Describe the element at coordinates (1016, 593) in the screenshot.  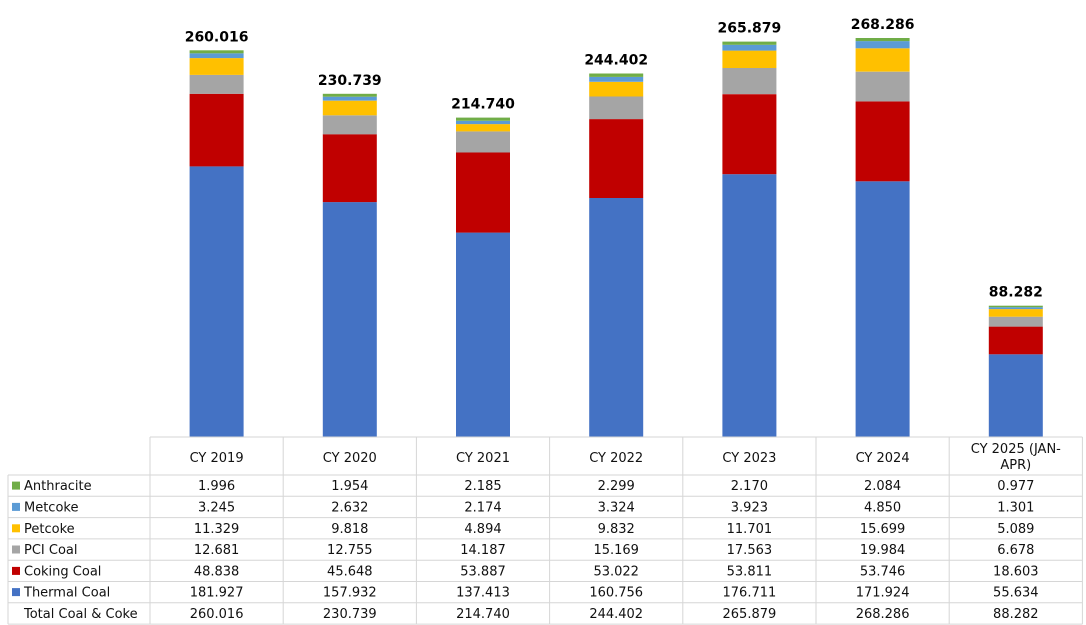
I see `table-cell-value: 55.634` at that location.